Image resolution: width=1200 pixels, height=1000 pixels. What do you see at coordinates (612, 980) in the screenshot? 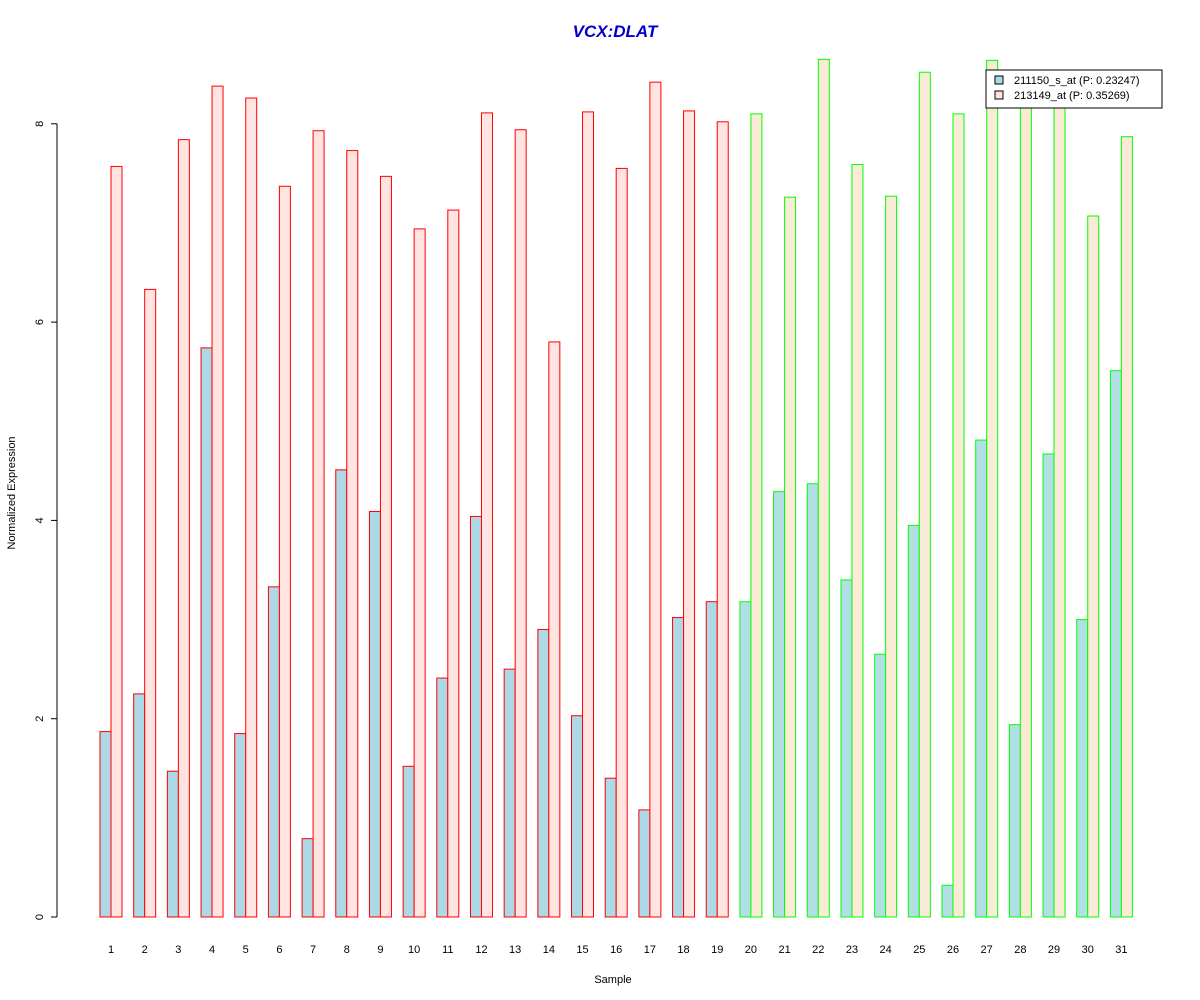
I see `x-axis-label: Sample` at bounding box center [612, 980].